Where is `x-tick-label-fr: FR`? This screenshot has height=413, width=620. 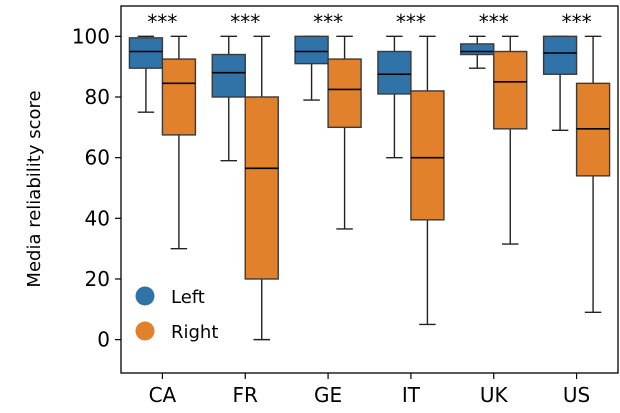
x-tick-label-fr: FR is located at coordinates (246, 395).